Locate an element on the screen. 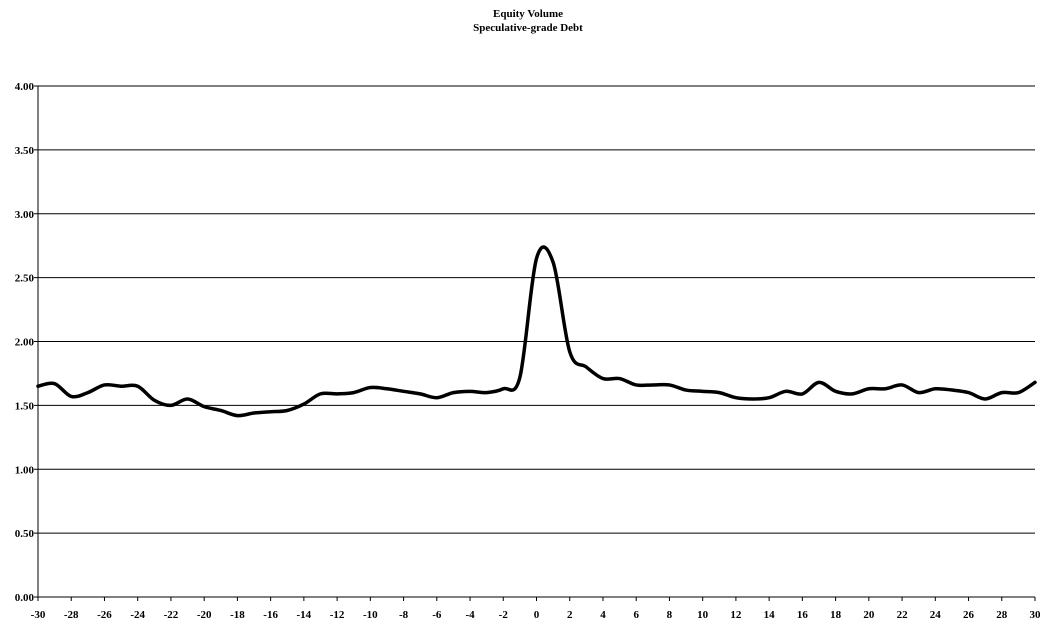  x-tick-label-25: 20 is located at coordinates (869, 615).